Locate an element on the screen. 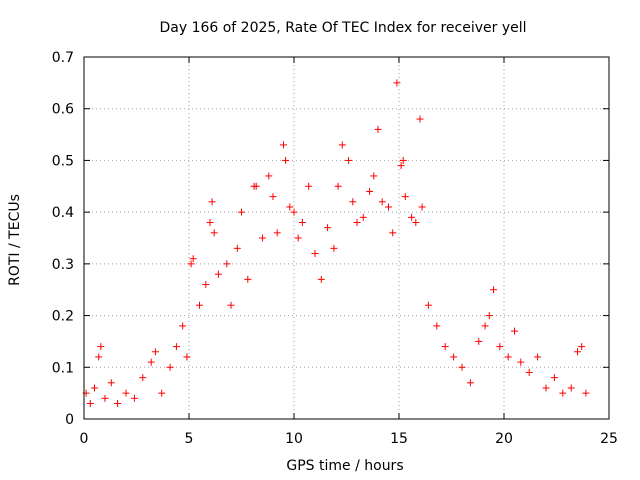 The width and height of the screenshot is (640, 480). x-tick-label: 0 is located at coordinates (84, 439).